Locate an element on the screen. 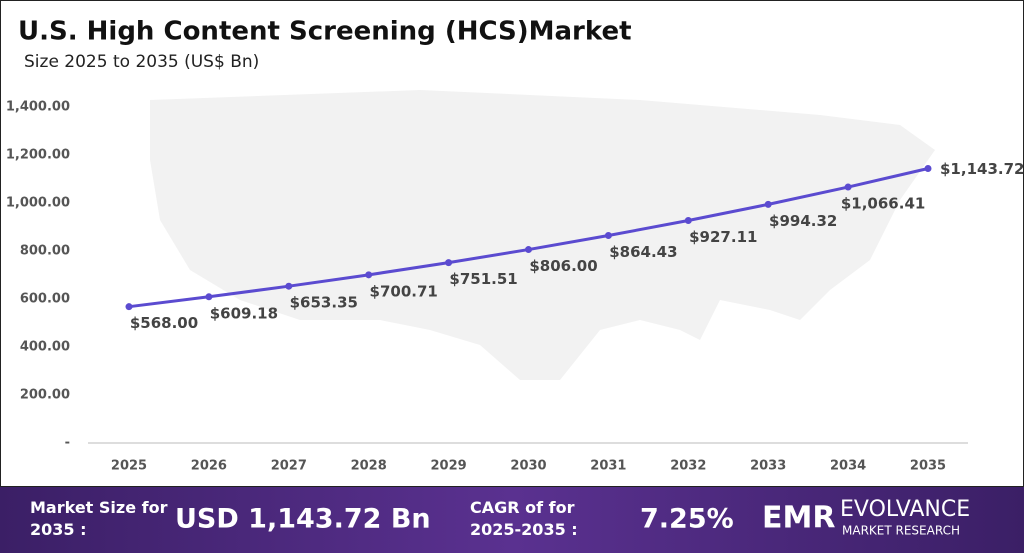 This screenshot has width=1024, height=557. x-tick-label: 2034 is located at coordinates (848, 466).